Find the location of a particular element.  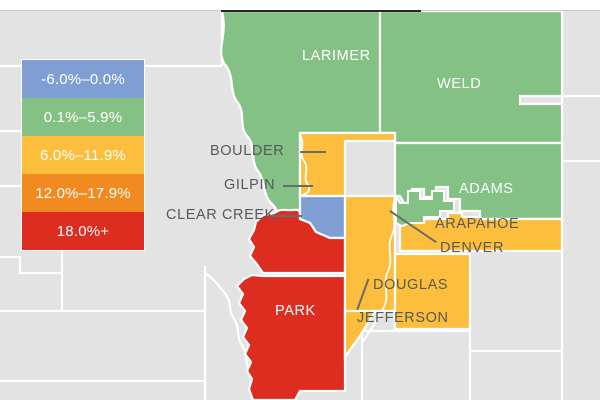

legend-swatch-0-to-6: 0.1%–5.9% is located at coordinates (83, 117).